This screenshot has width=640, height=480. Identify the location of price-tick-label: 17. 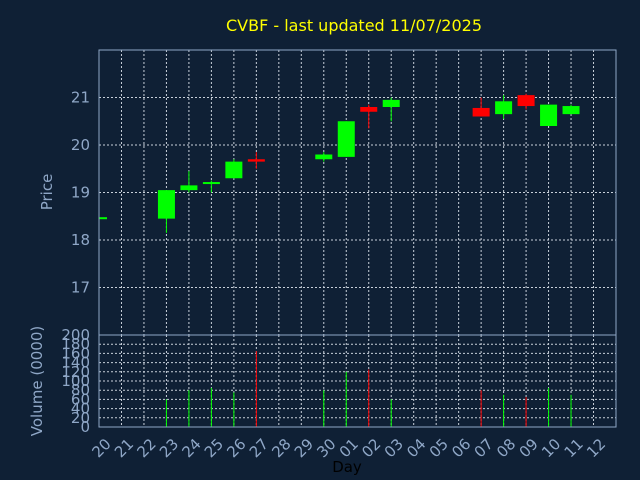
(80, 288).